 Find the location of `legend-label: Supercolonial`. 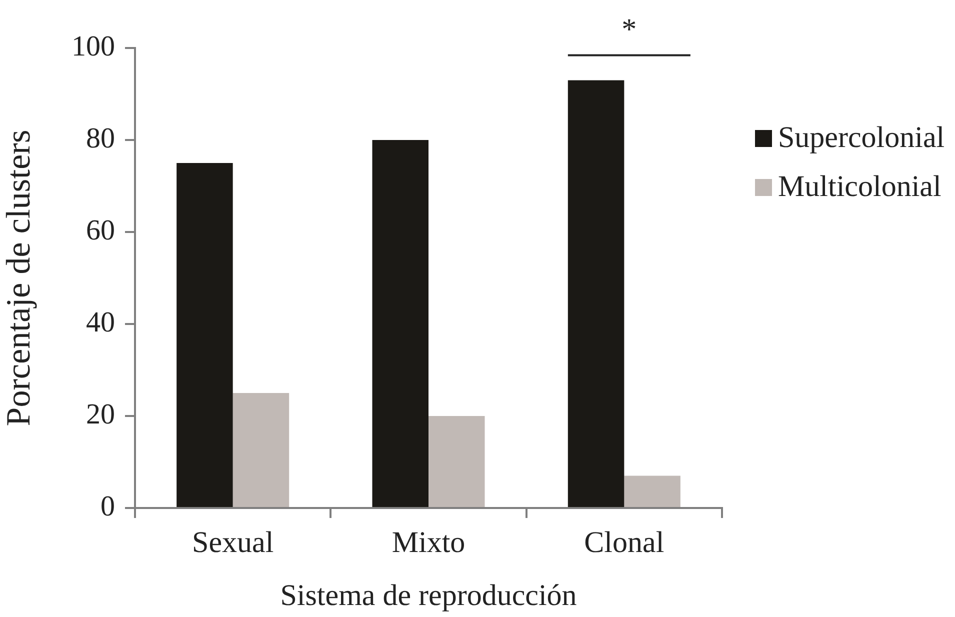

legend-label: Supercolonial is located at coordinates (861, 138).